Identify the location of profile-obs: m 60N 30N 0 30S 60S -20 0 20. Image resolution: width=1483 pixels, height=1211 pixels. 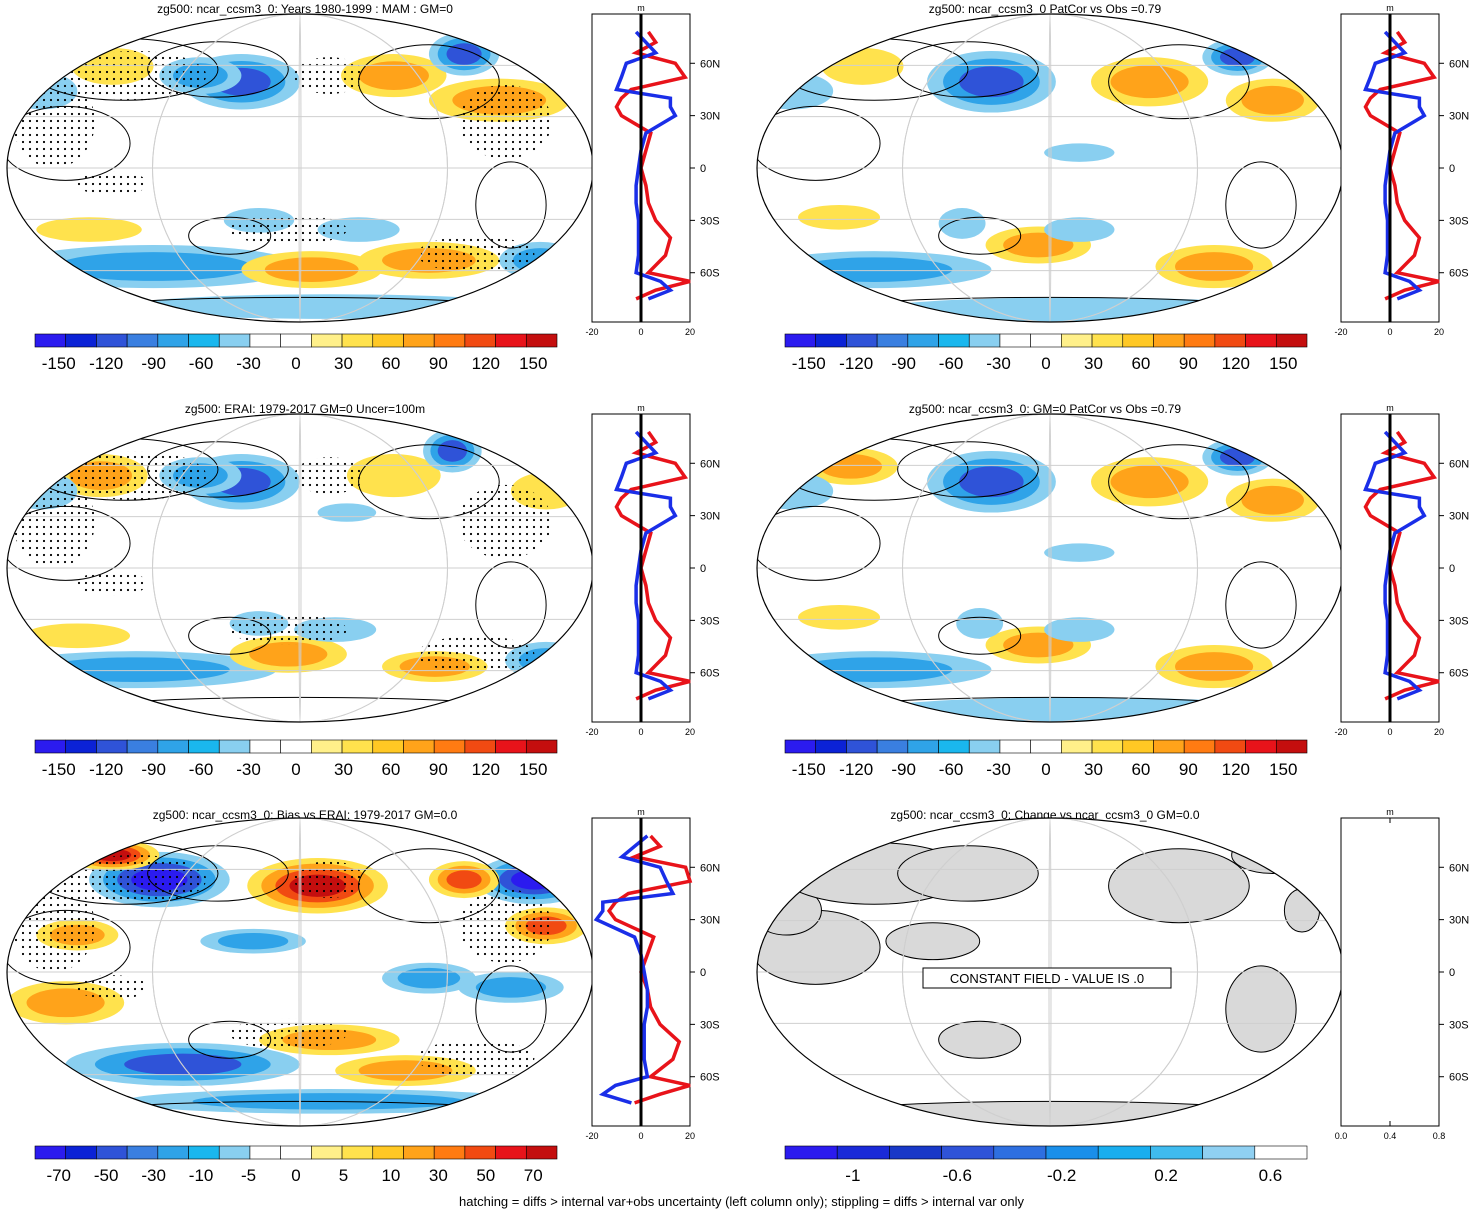
(652, 570).